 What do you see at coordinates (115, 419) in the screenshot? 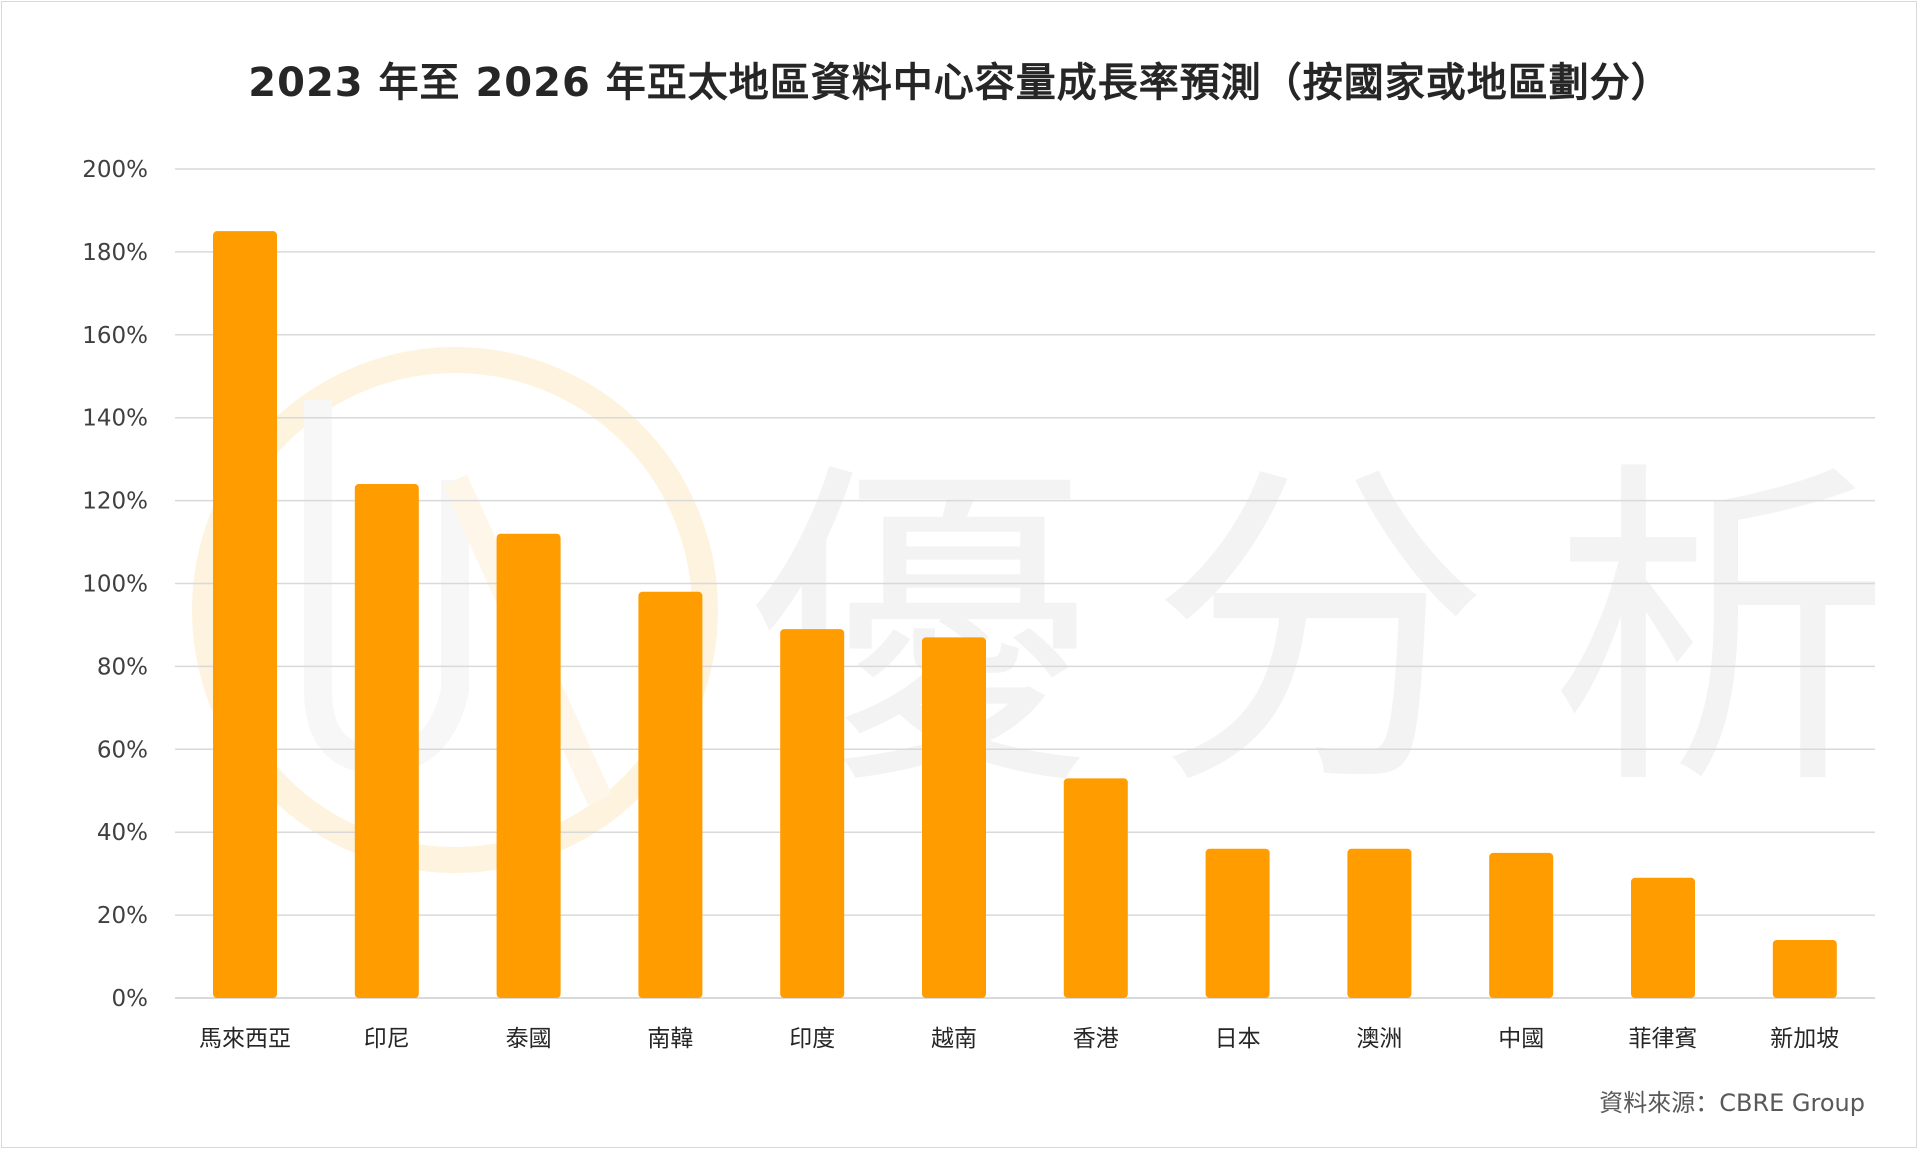
I see `y-tick-label: 140%` at bounding box center [115, 419].